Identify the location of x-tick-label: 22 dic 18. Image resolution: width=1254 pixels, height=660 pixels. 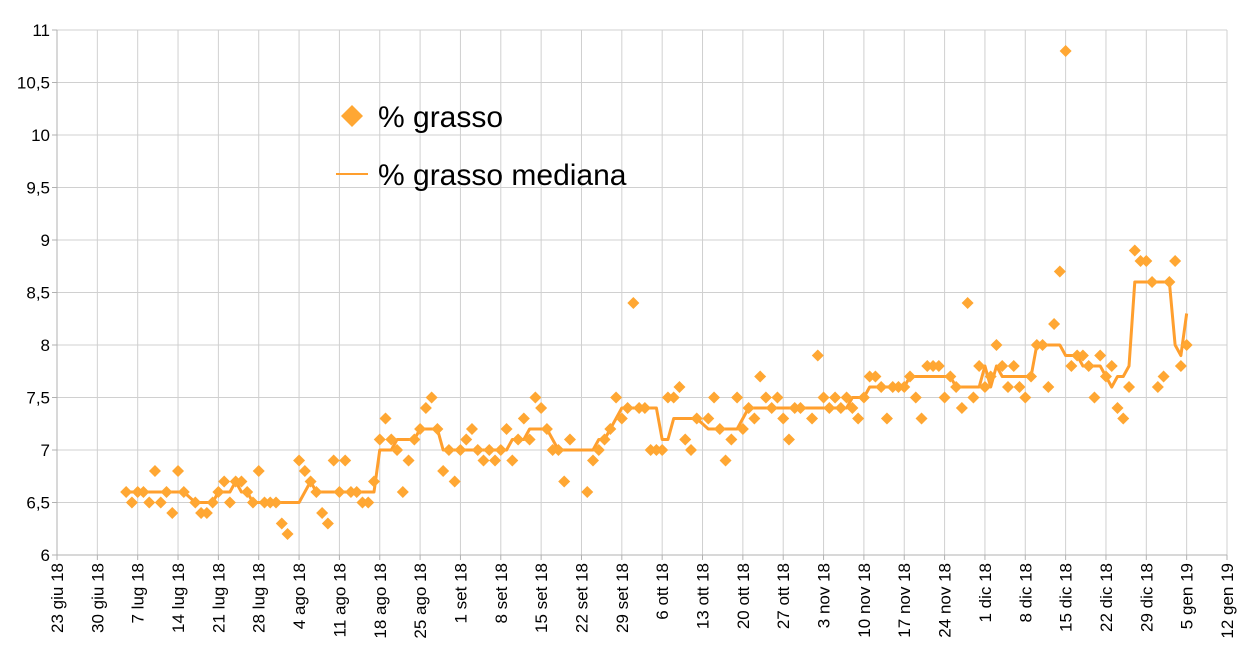
(1106, 597).